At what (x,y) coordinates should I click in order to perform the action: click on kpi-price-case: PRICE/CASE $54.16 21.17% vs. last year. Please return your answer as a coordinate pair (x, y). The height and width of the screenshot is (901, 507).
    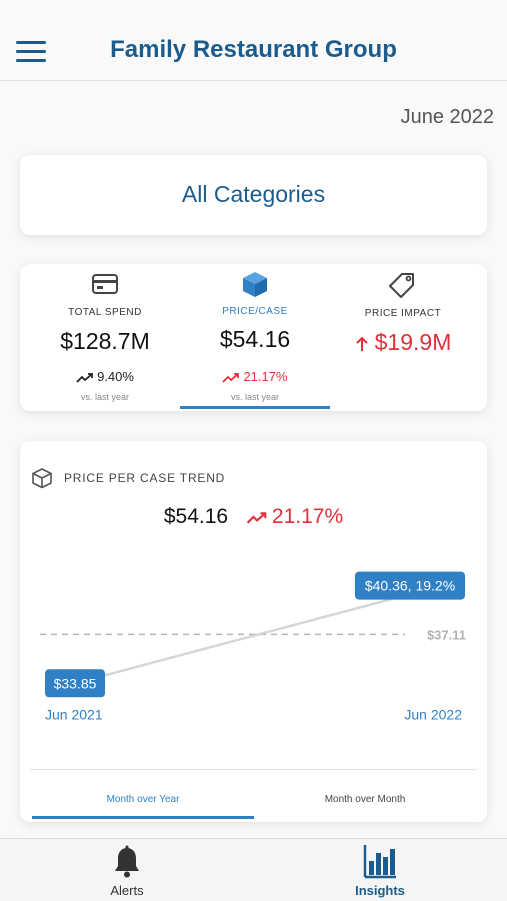
    Looking at the image, I should click on (255, 337).